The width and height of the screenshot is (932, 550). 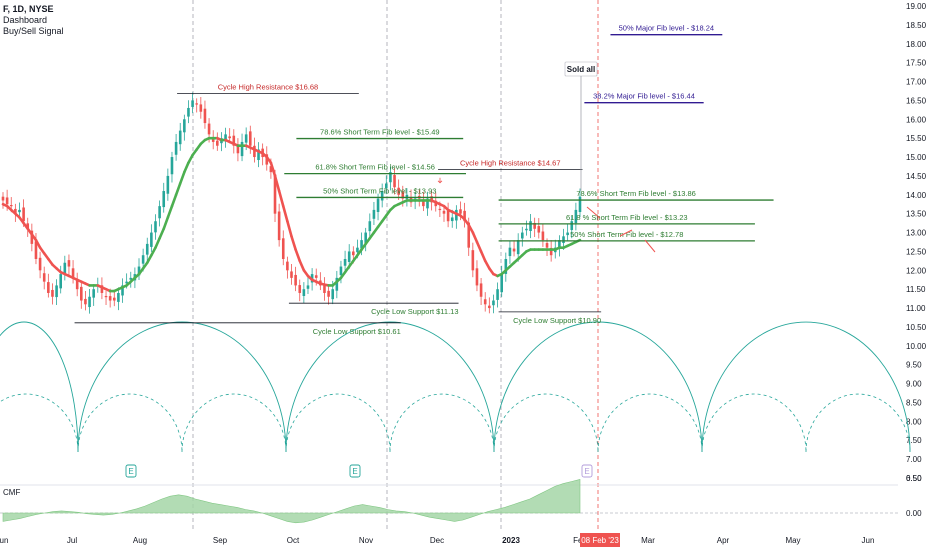 What do you see at coordinates (131, 471) in the screenshot?
I see `earnings-marker-icon` at bounding box center [131, 471].